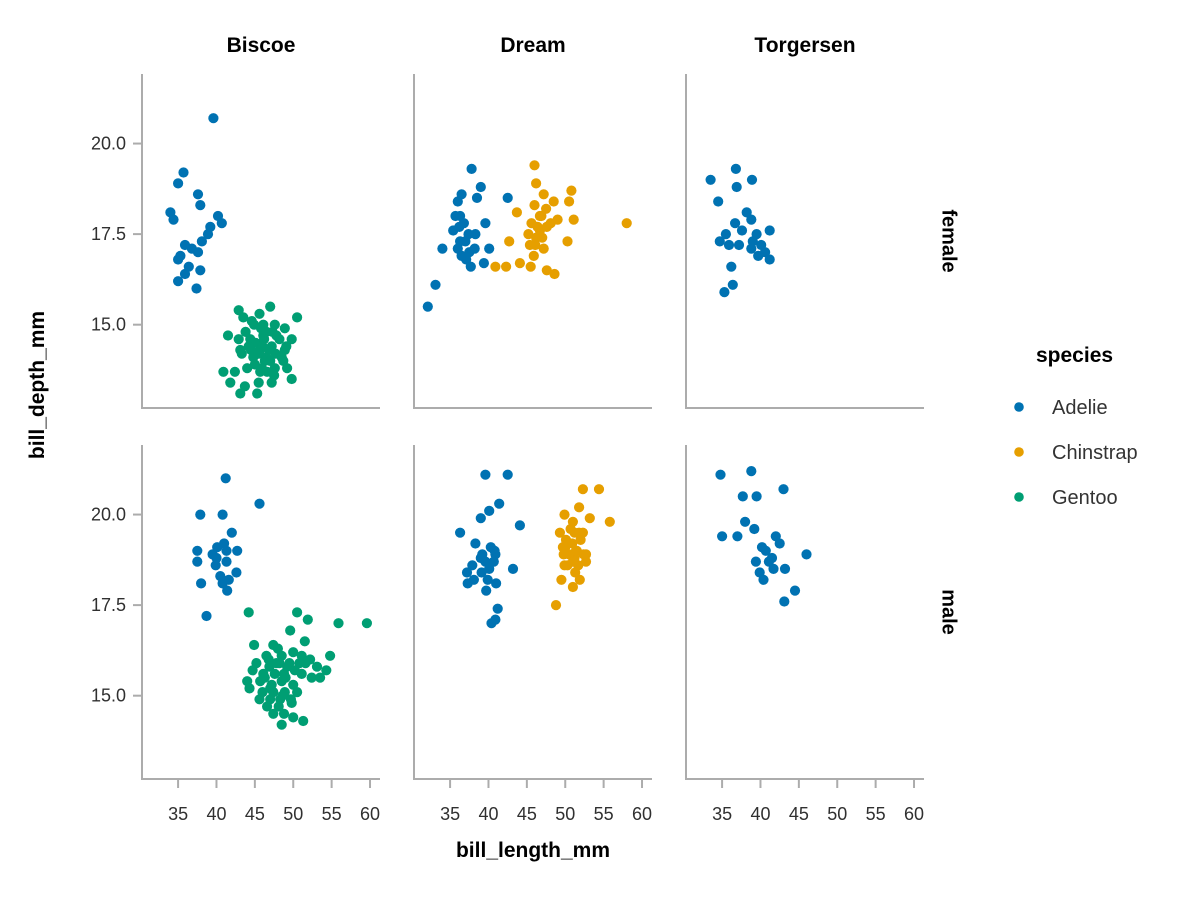 The width and height of the screenshot is (1200, 900). What do you see at coordinates (1095, 453) in the screenshot?
I see `legend-label: Chinstrap` at bounding box center [1095, 453].